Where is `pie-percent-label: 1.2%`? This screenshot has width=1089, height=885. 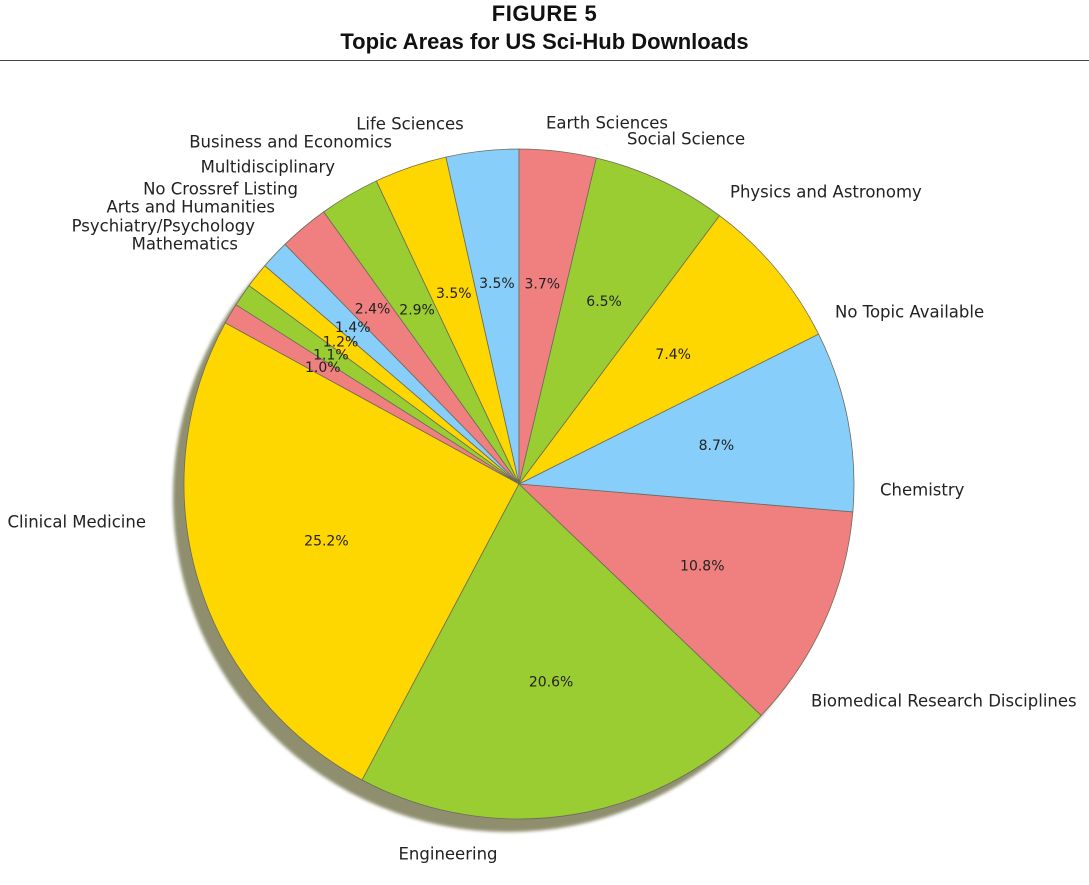
pie-percent-label: 1.2% is located at coordinates (341, 342).